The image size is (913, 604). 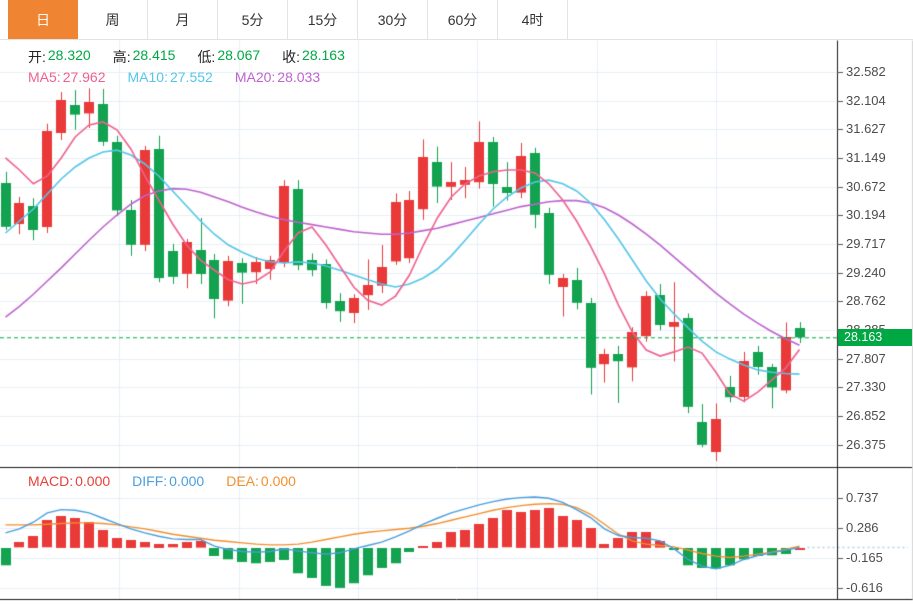 I want to click on macd-tick-label: -0.616, so click(x=864, y=588).